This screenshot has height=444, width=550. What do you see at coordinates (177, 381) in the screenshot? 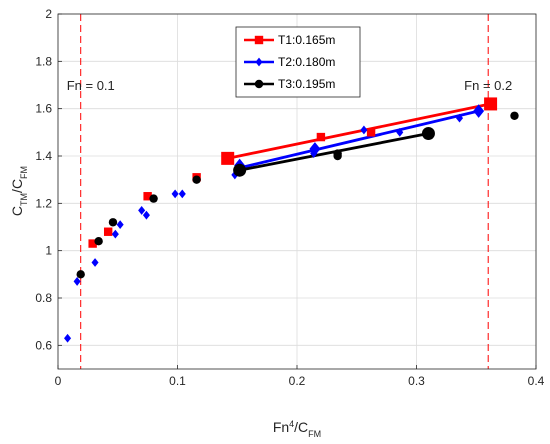
I see `x-tick-label: 0.1` at bounding box center [177, 381].